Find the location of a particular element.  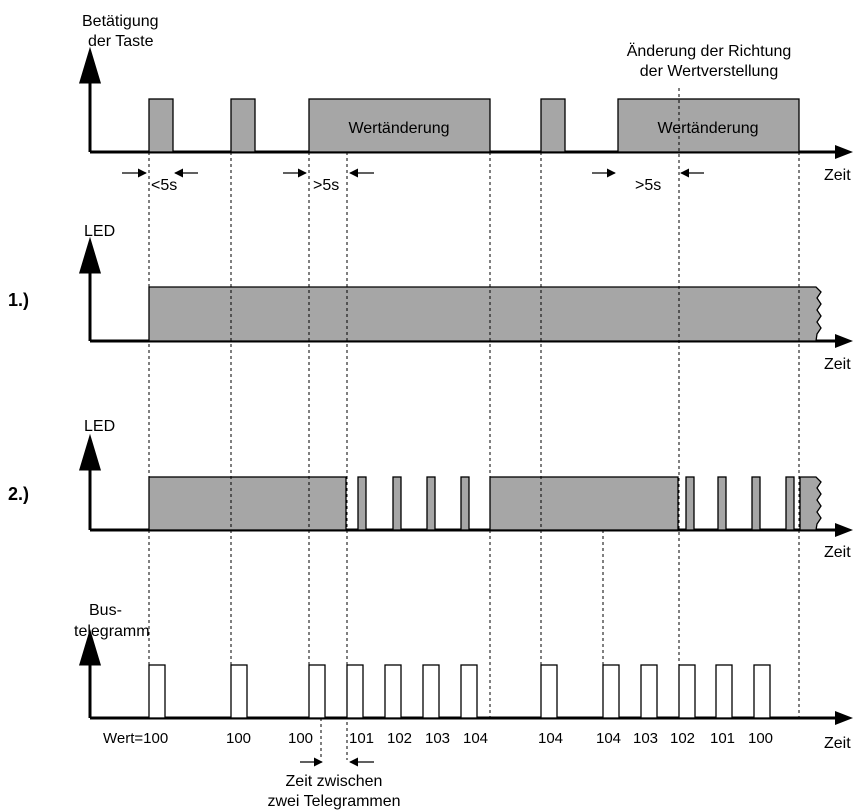

zeit-label-4: Zeit is located at coordinates (837, 743).